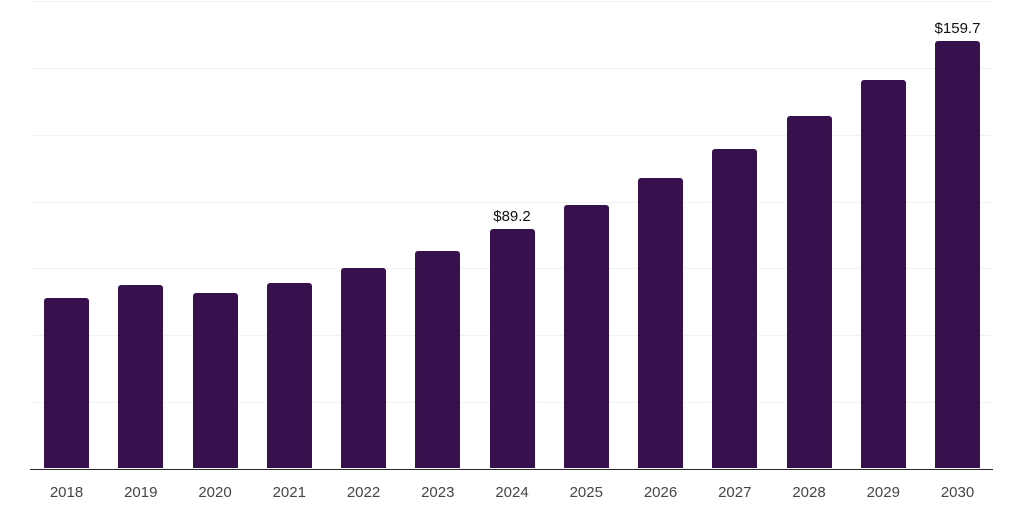 This screenshot has height=512, width=1024. What do you see at coordinates (809, 292) in the screenshot?
I see `bar-2028` at bounding box center [809, 292].